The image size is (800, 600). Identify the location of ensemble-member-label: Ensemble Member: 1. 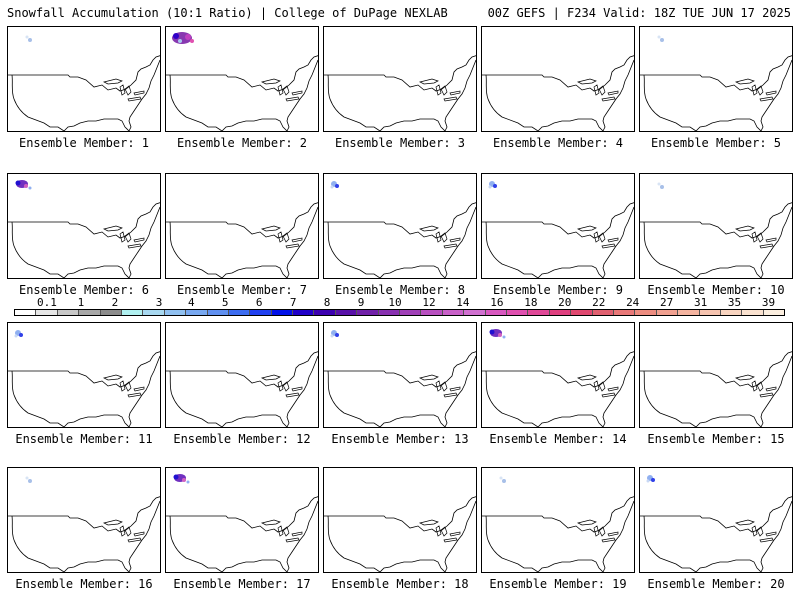
(84, 143).